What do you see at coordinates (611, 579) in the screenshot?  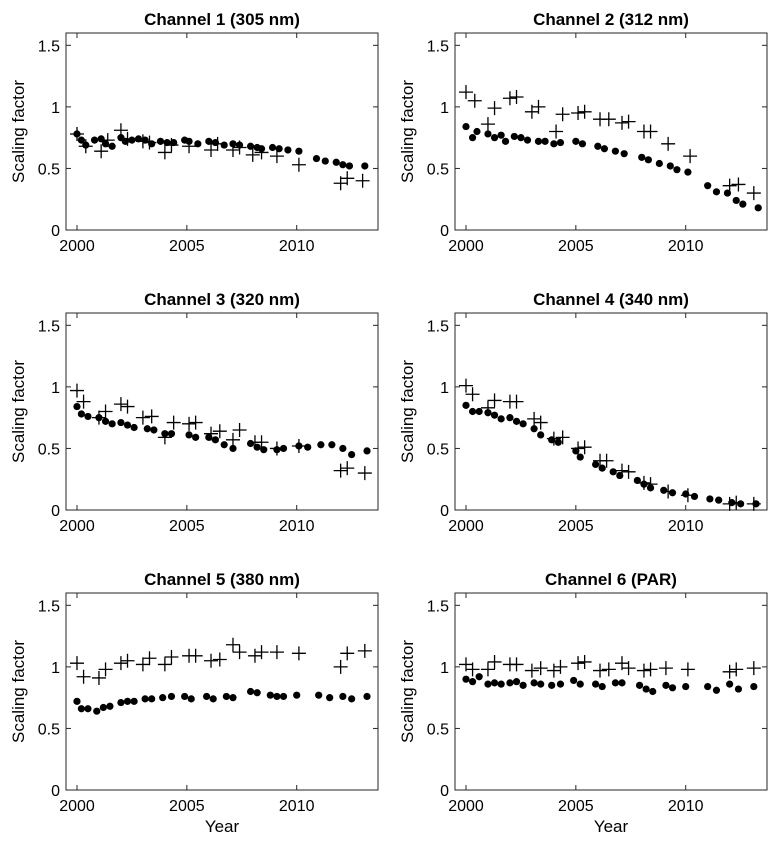 I see `panel-title: Channel 6 (PAR)` at bounding box center [611, 579].